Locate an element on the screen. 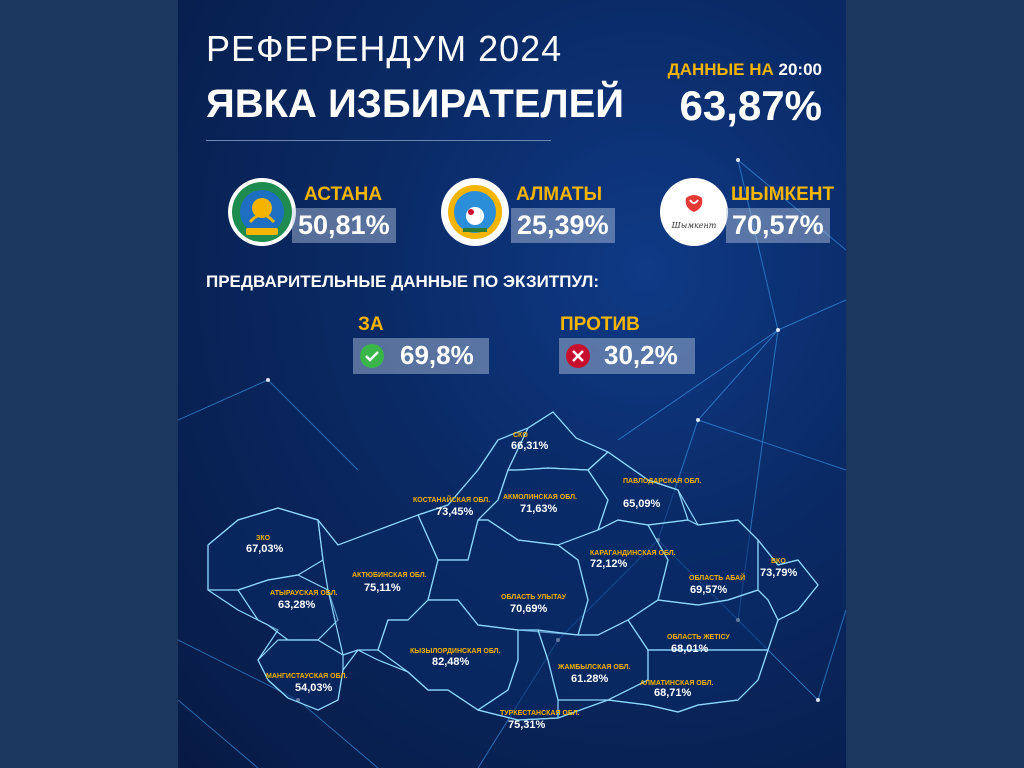 This screenshot has height=768, width=1024. city-name-astana: АСТАНА is located at coordinates (343, 194).